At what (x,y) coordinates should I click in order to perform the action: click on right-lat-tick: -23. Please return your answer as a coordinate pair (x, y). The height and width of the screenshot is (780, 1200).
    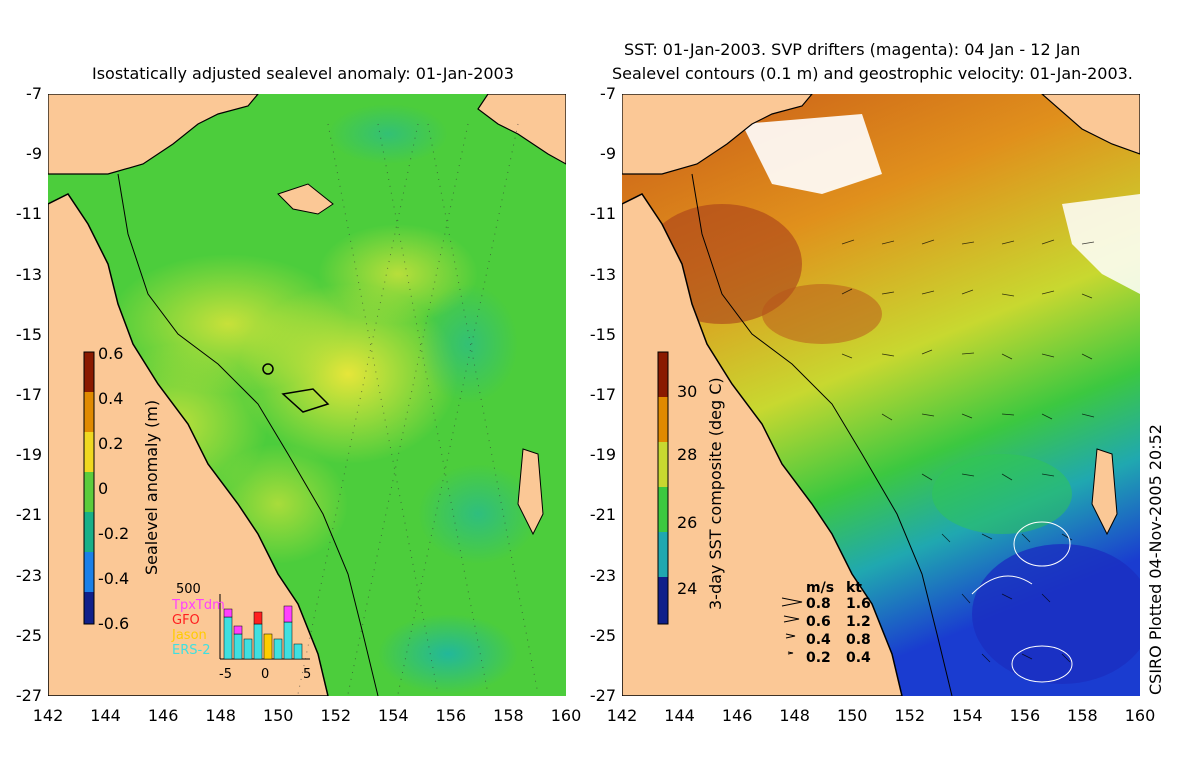
    Looking at the image, I should click on (602, 575).